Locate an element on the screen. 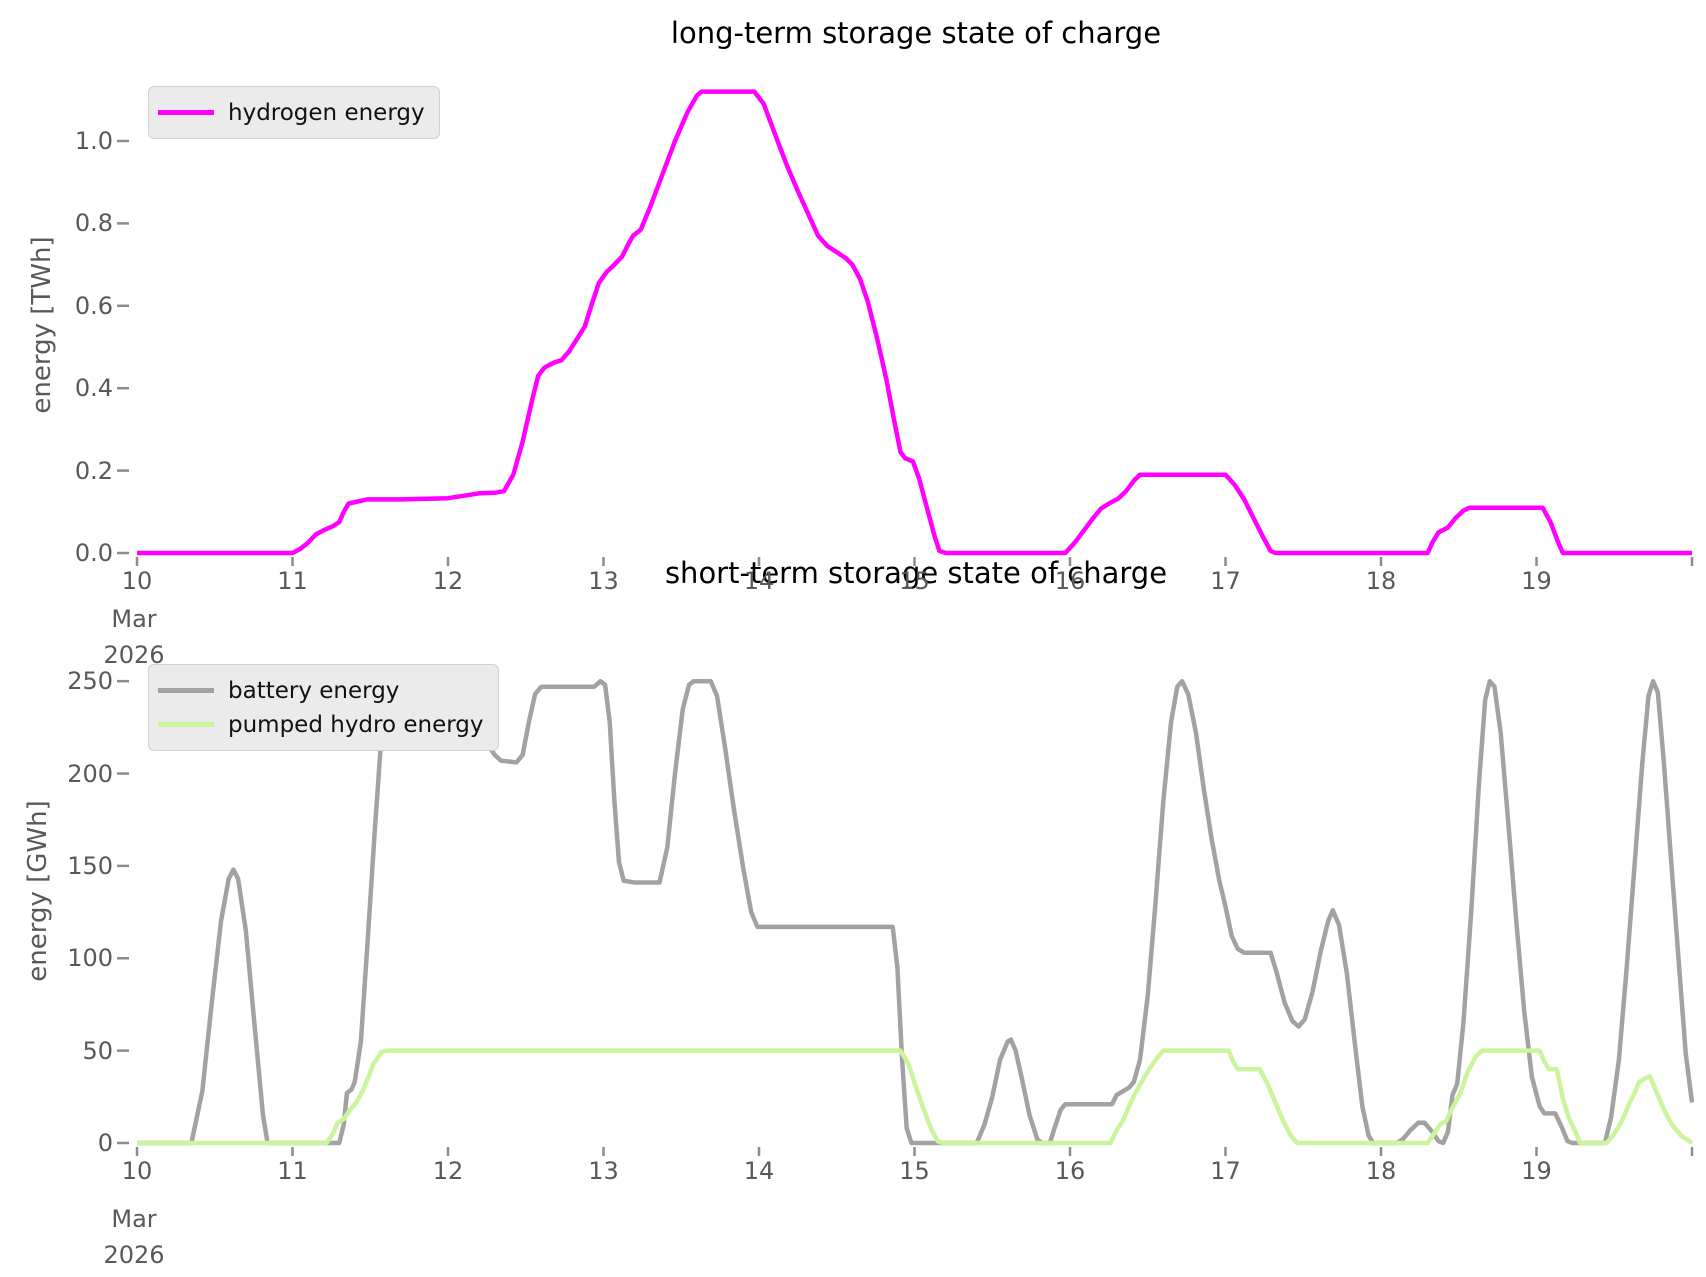 Image resolution: width=1706 pixels, height=1277 pixels. bottom-xtick-label: 11 is located at coordinates (292, 1171).